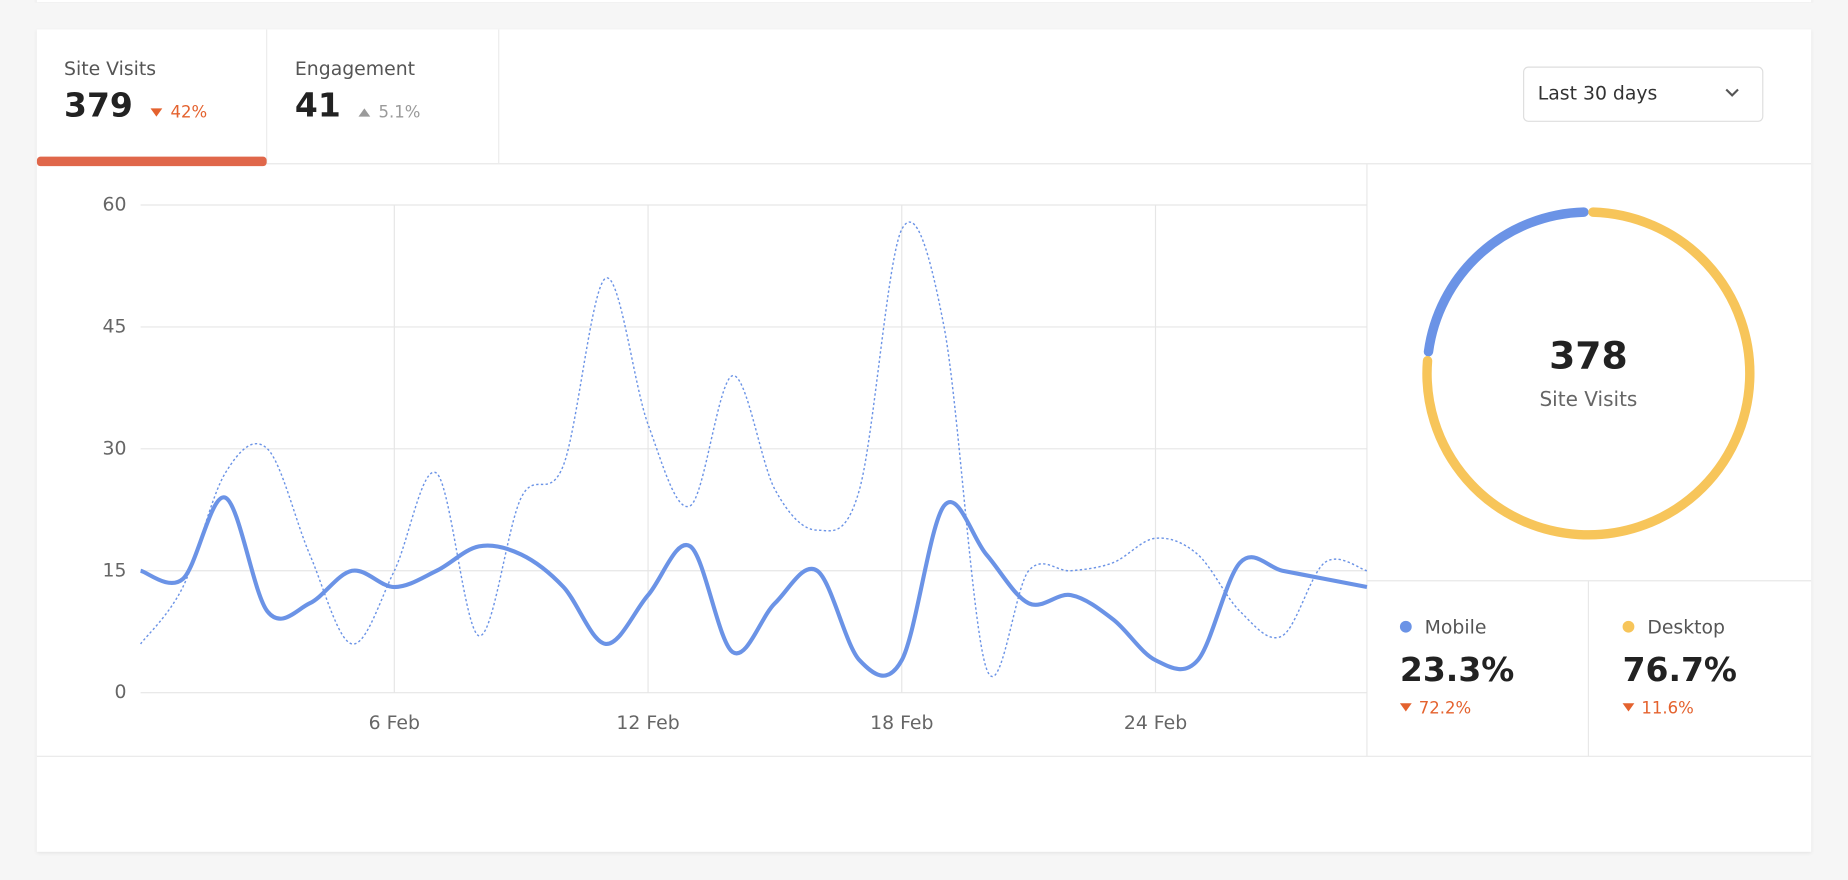  Describe the element at coordinates (1680, 669) in the screenshot. I see `legend-value: 76.7%` at that location.